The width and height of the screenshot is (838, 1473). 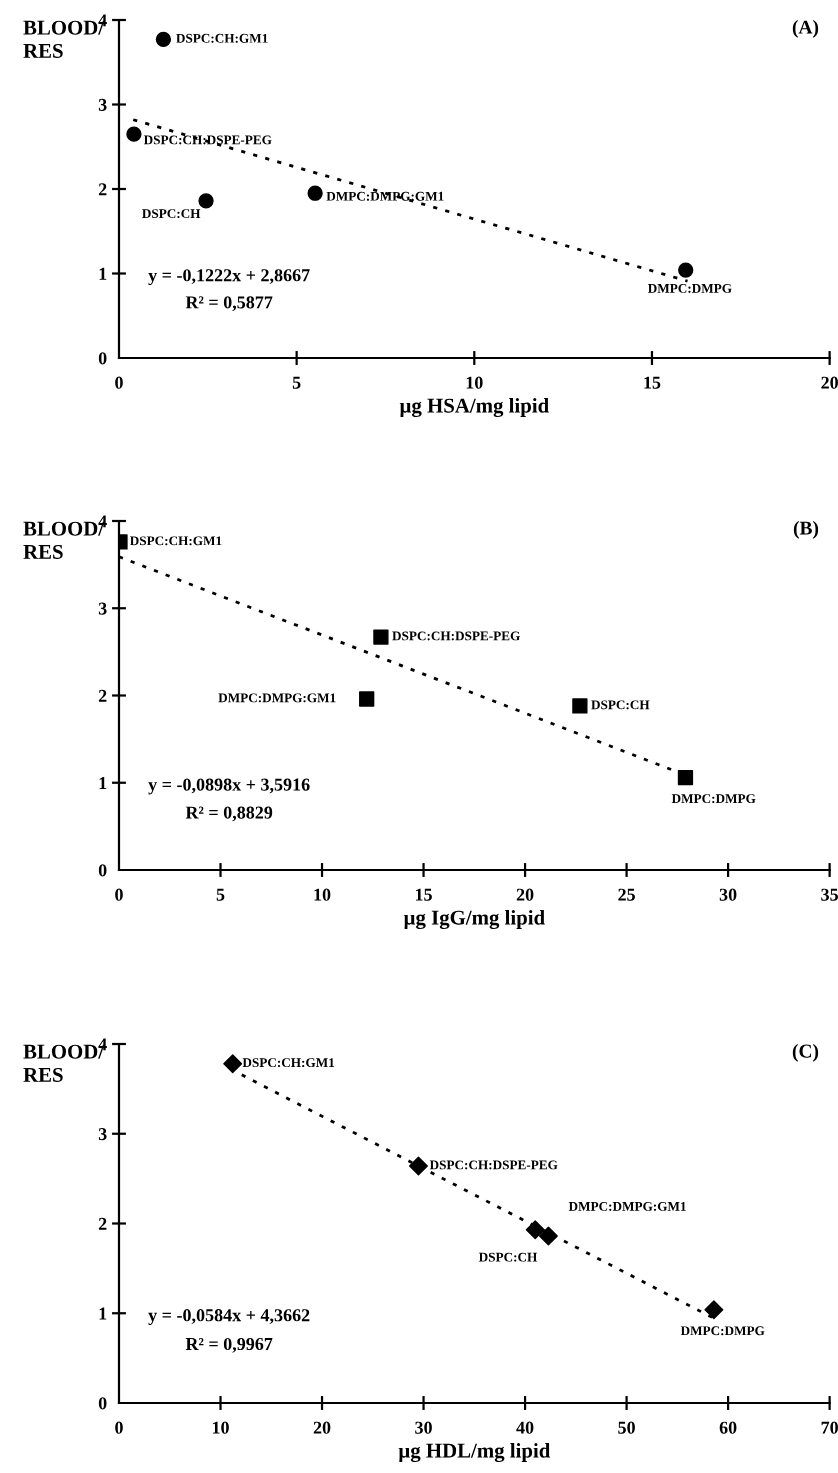 What do you see at coordinates (229, 277) in the screenshot?
I see `annotation: y = -0,1222x + 2,8667` at bounding box center [229, 277].